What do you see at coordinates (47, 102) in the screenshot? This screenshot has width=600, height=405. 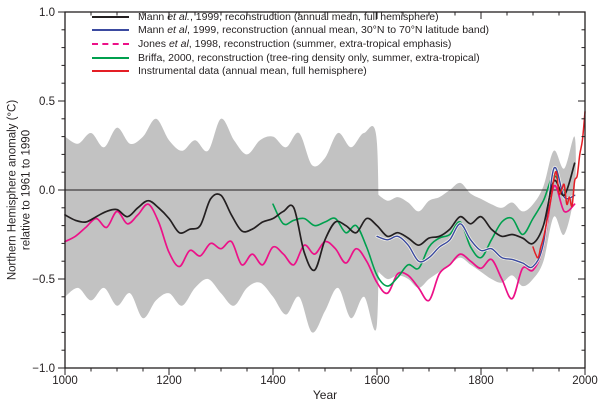 I see `y-tick-label: 0.5` at bounding box center [47, 102].